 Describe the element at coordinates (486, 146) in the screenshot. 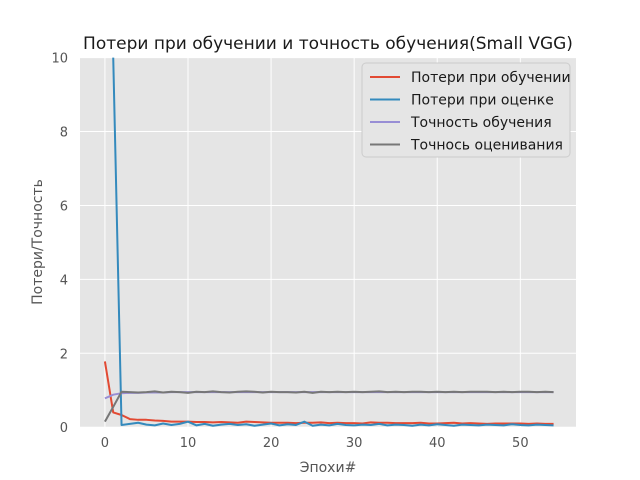

I see `legend-label-3: Точнось оценивания` at that location.